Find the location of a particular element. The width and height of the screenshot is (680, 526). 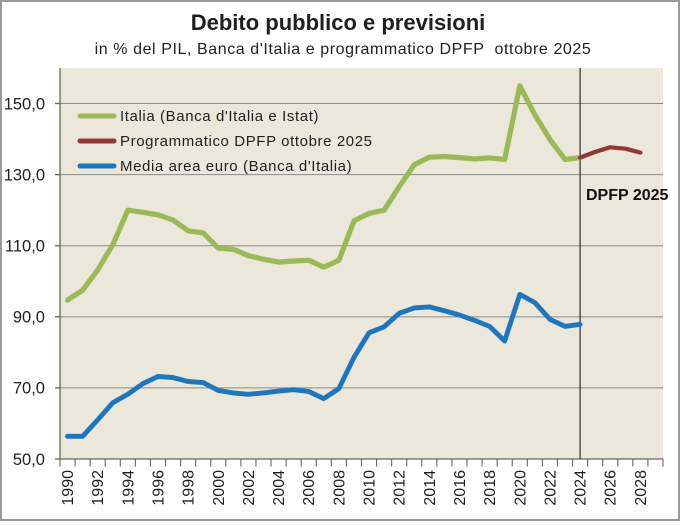

svg-text: 2022 is located at coordinates (550, 488).